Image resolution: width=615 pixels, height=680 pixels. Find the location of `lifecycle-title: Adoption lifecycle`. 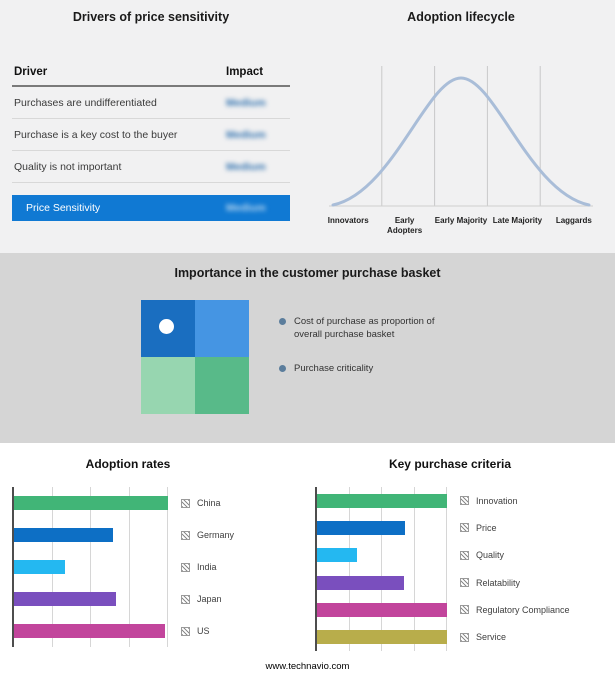

lifecycle-title: Adoption lifecycle is located at coordinates (461, 17).